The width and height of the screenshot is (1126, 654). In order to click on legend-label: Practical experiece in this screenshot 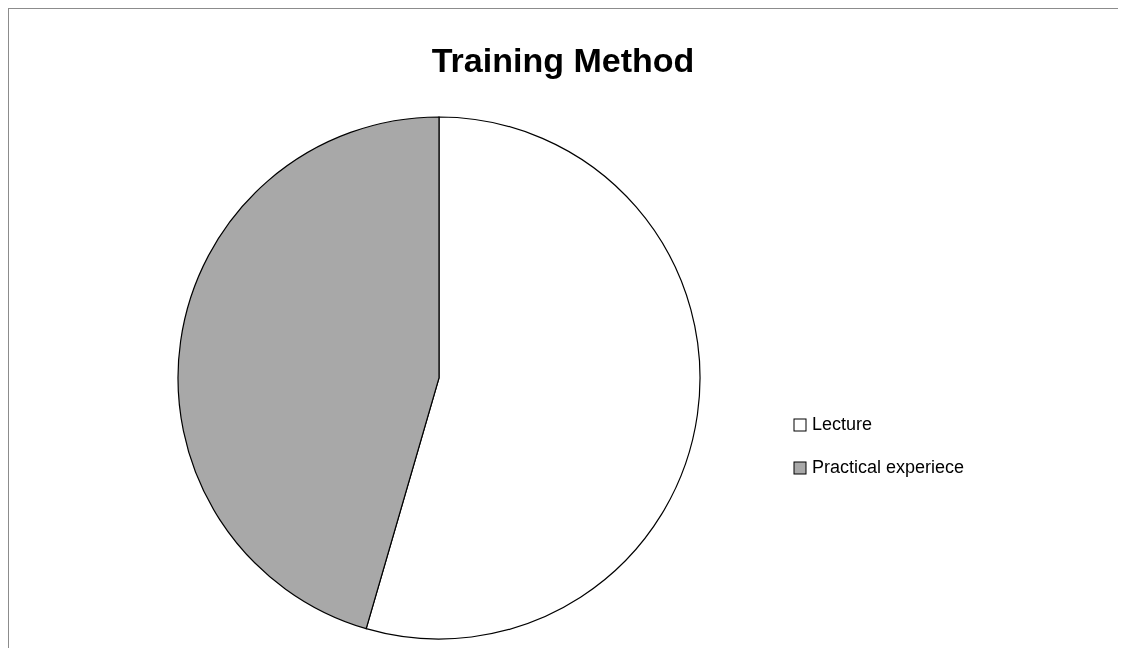, I will do `click(888, 467)`.